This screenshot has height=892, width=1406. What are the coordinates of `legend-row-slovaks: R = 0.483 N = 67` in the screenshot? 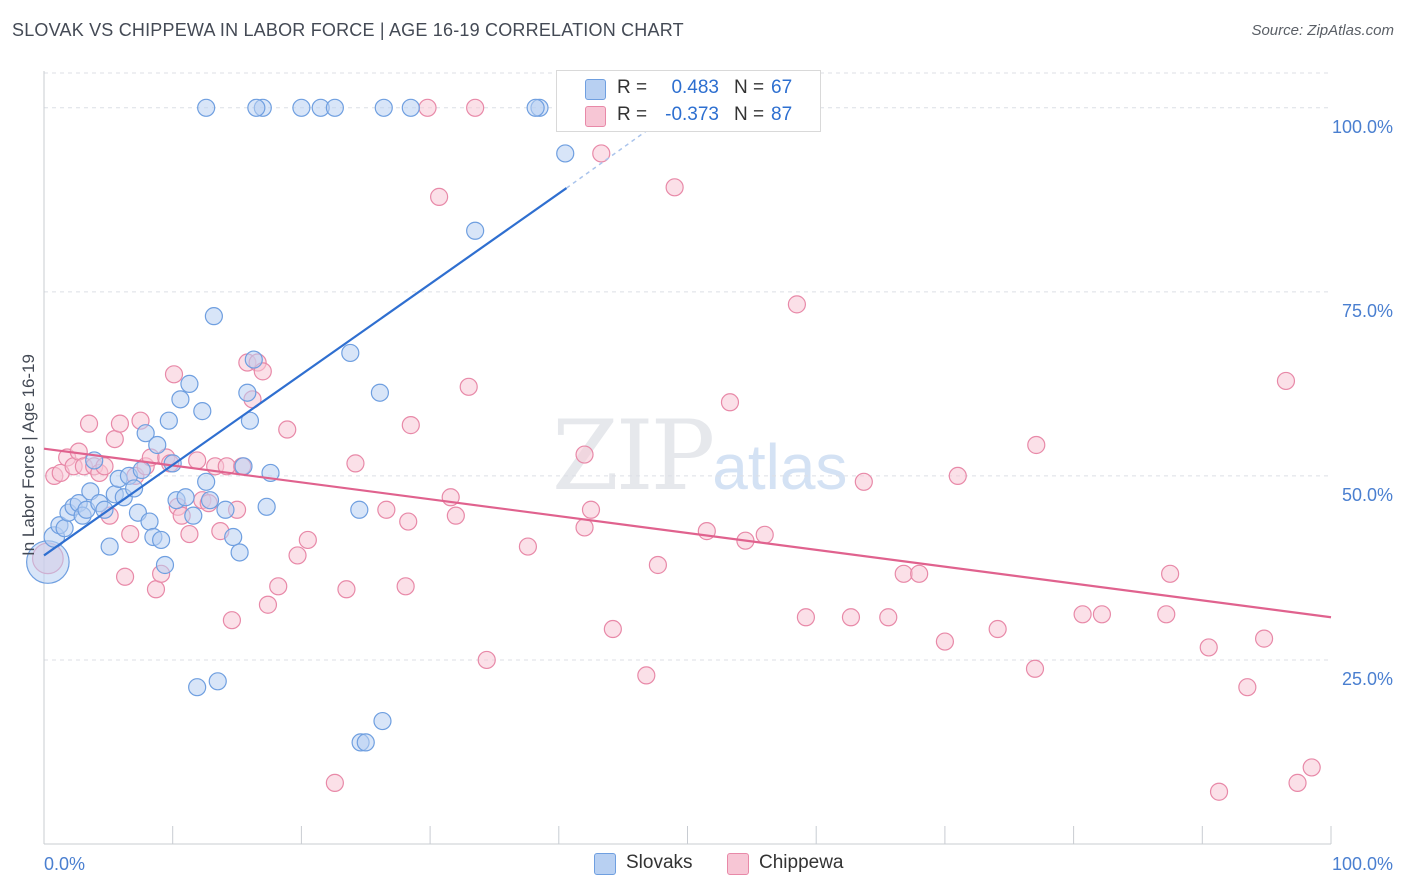 It's located at (688, 88).